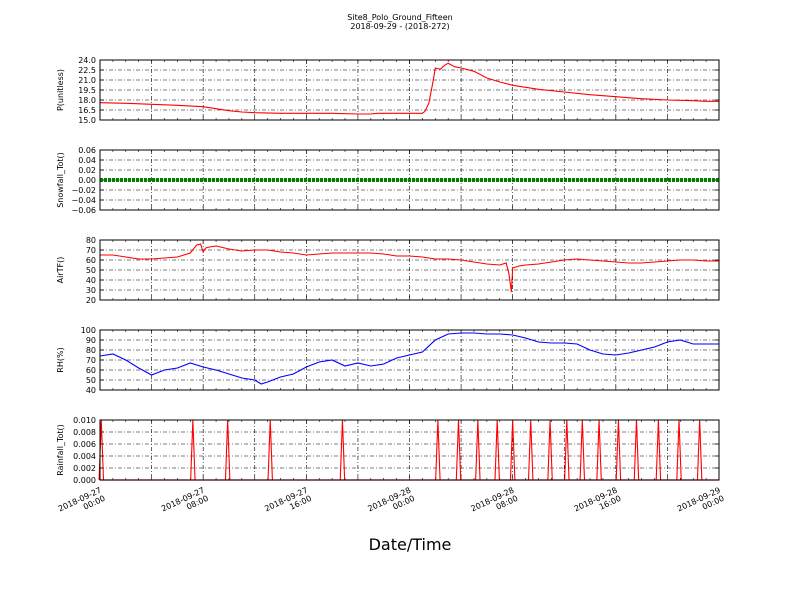  What do you see at coordinates (60, 180) in the screenshot?
I see `y-axis-label: Snowfall_Tot()` at bounding box center [60, 180].